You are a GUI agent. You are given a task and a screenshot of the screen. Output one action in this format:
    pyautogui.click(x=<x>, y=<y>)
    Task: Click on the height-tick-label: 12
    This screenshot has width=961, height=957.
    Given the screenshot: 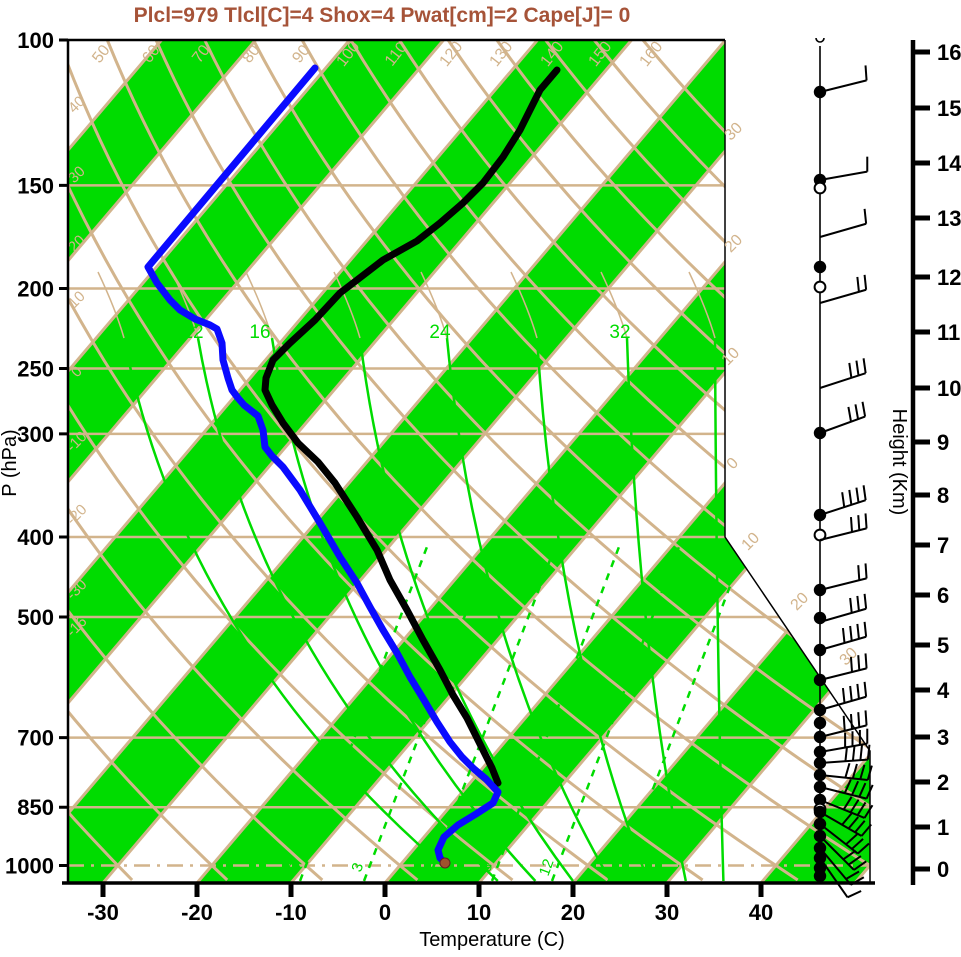 What is the action you would take?
    pyautogui.click(x=949, y=277)
    